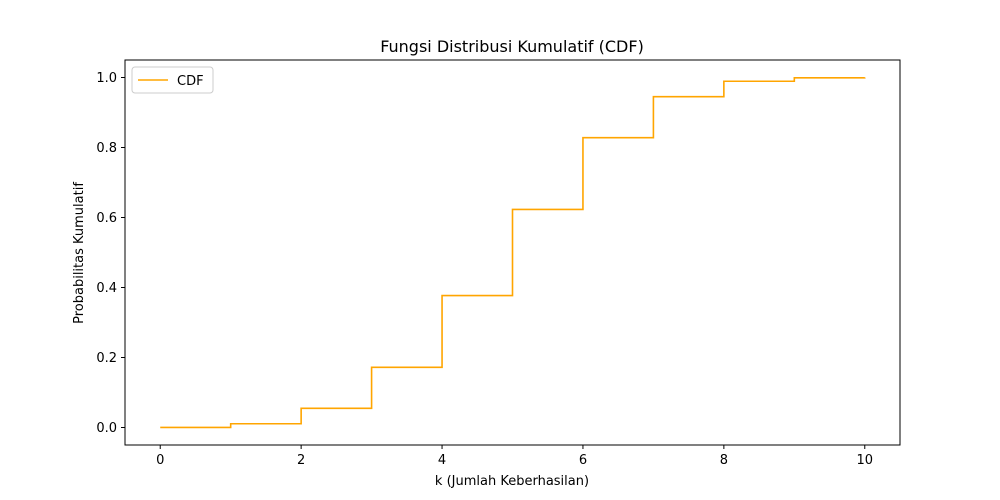 This screenshot has width=1000, height=500. What do you see at coordinates (512, 46) in the screenshot?
I see `chart-title: Fungsi Distribusi Kumulatif (CDF)` at bounding box center [512, 46].